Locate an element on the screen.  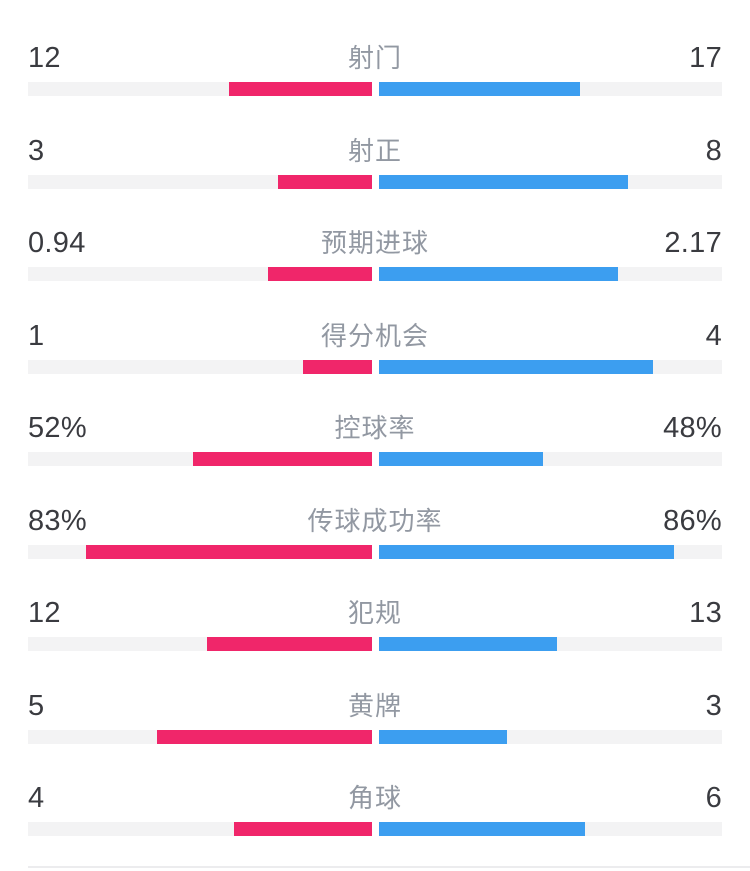
home-value: 5 is located at coordinates (36, 705).